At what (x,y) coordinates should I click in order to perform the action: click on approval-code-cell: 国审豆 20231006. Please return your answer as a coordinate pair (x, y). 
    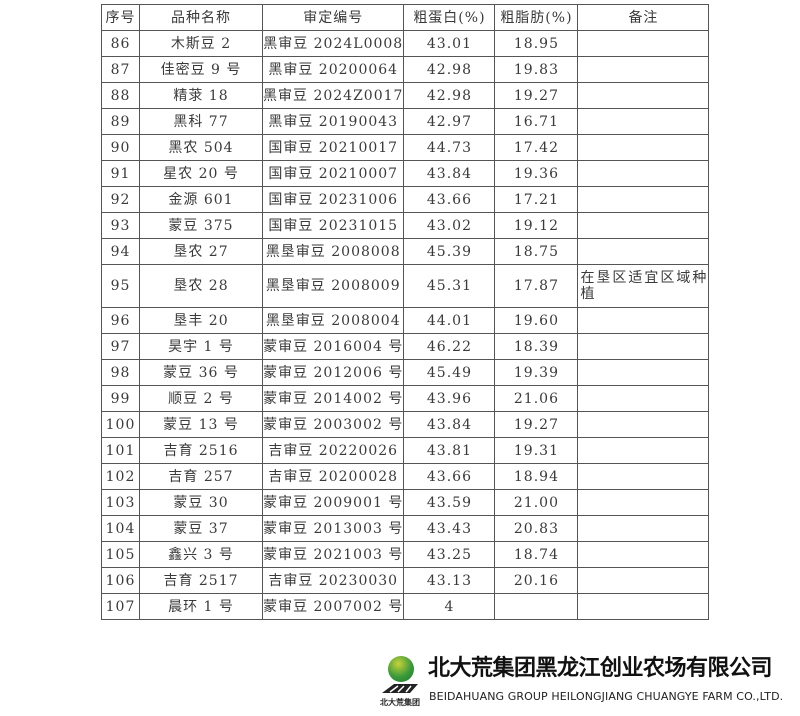
    Looking at the image, I should click on (333, 199).